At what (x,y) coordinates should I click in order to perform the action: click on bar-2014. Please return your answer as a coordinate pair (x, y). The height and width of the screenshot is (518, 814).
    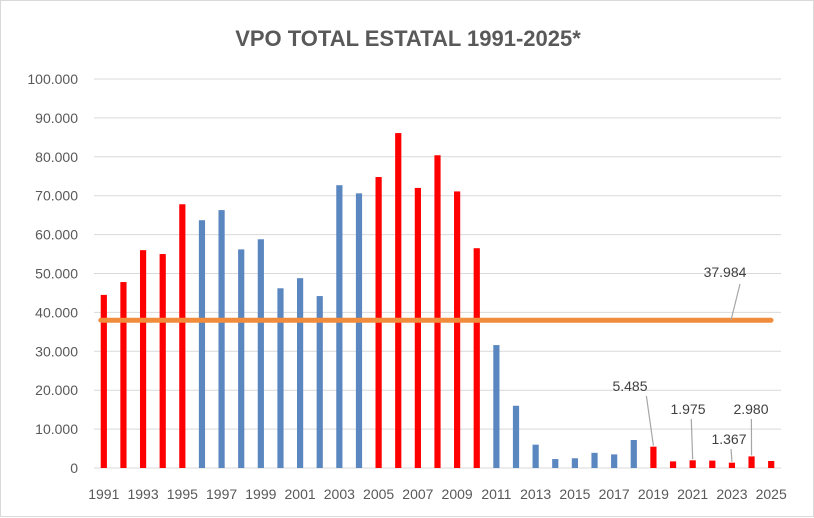
    Looking at the image, I should click on (555, 463).